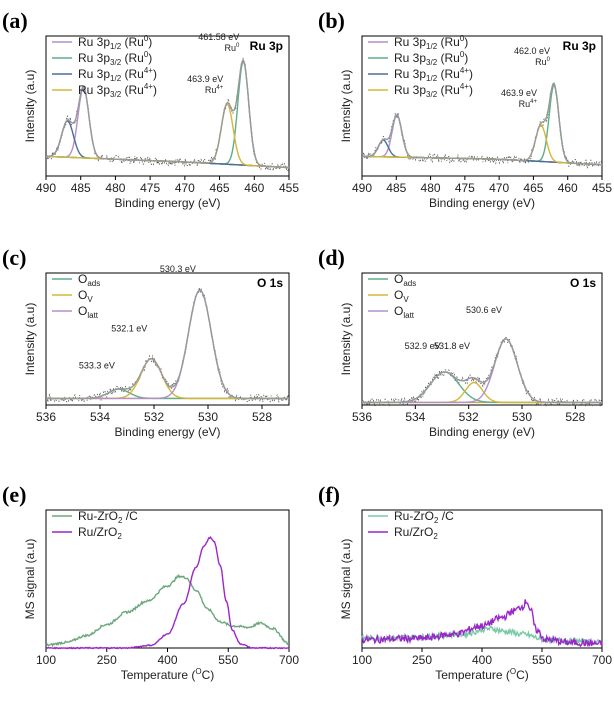 Image resolution: width=614 pixels, height=720 pixels. What do you see at coordinates (331, 20) in the screenshot?
I see `panel-label: (b)` at bounding box center [331, 20].